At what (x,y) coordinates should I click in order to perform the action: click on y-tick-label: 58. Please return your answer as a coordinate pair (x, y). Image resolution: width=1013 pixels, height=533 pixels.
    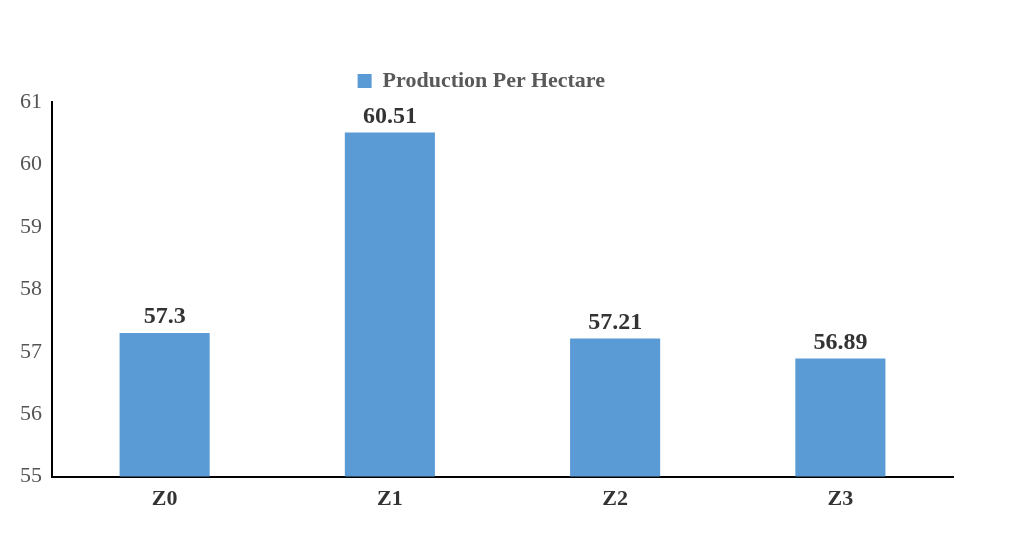
    Looking at the image, I should click on (31, 288).